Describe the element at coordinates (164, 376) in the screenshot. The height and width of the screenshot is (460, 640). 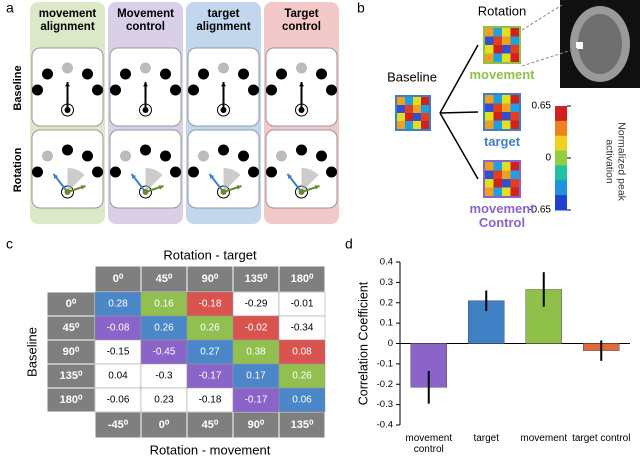
I see `cell-value: -0.3` at that location.